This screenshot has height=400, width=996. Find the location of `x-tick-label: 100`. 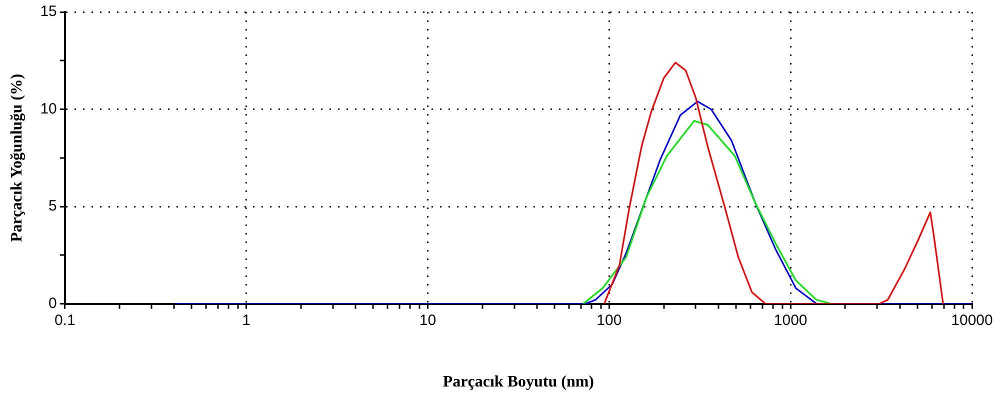

x-tick-label: 100 is located at coordinates (609, 320).